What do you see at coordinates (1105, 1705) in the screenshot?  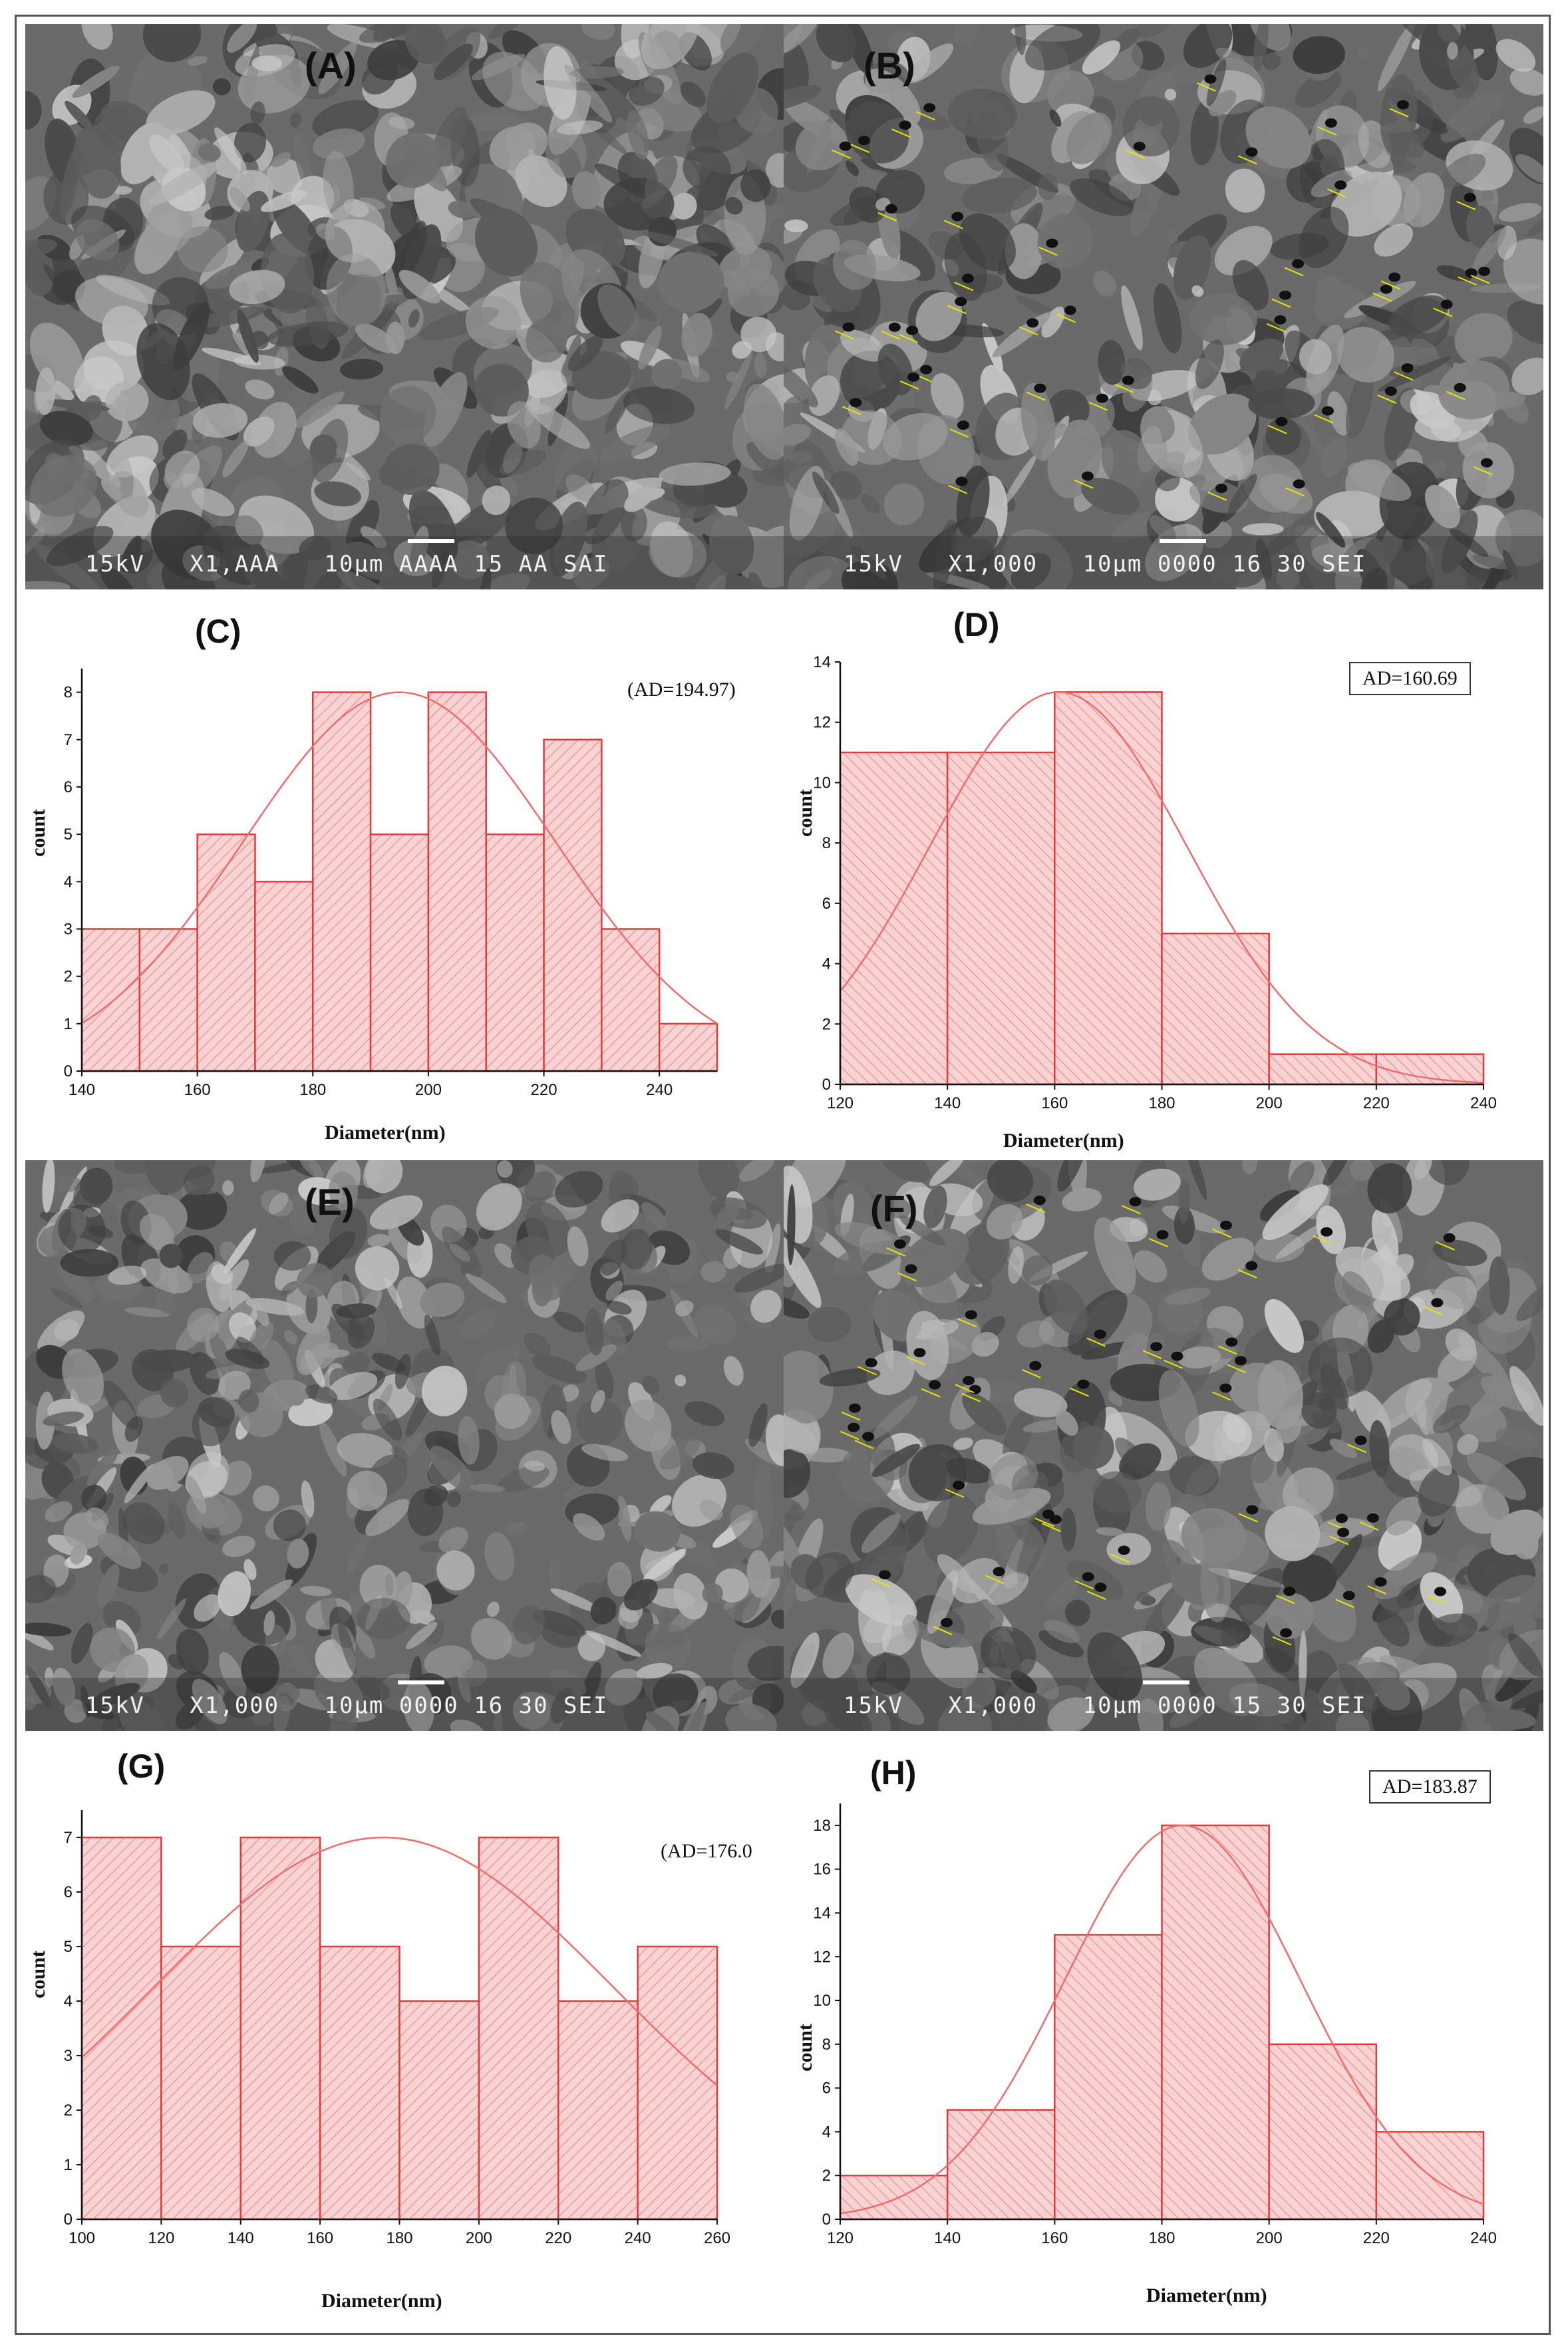 I see `sem-footer-f: 15kV X1,000 10μm 0000 15 30 SEI` at bounding box center [1105, 1705].